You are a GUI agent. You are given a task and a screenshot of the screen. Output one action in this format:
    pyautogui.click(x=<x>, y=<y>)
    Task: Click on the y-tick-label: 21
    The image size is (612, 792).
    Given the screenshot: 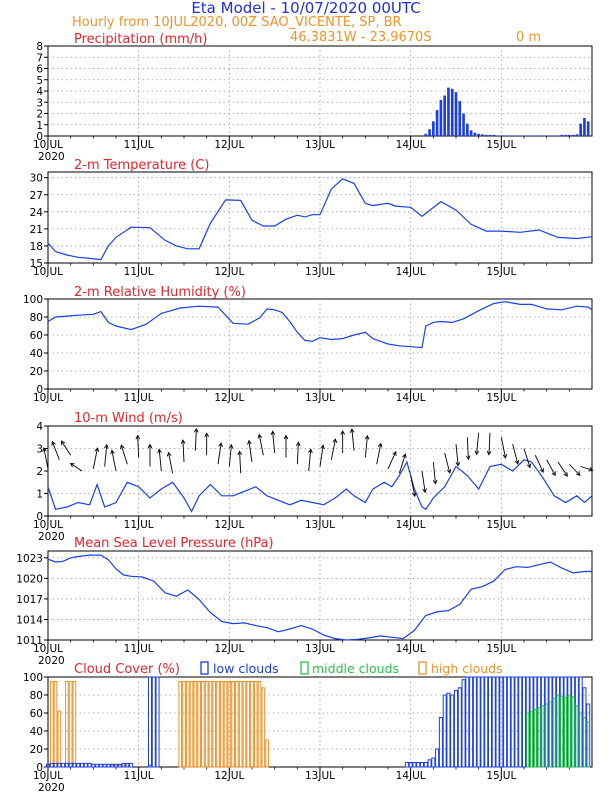 What is the action you would take?
    pyautogui.click(x=36, y=230)
    